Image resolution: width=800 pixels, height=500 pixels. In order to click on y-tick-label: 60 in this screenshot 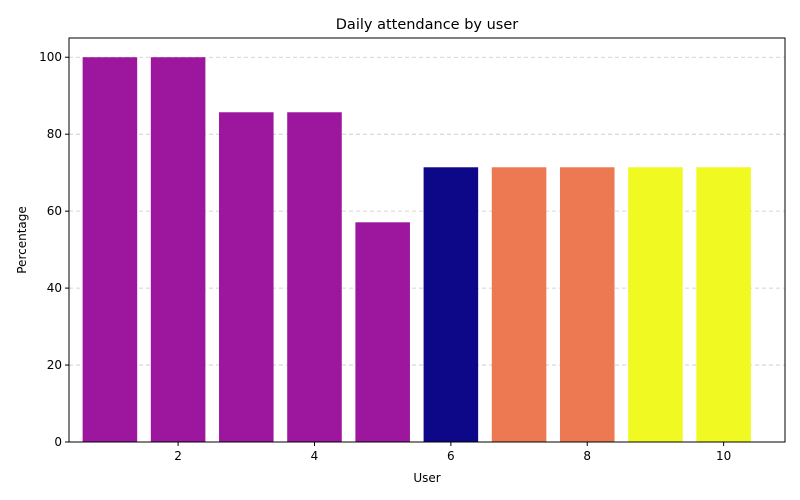, I will do `click(54, 211)`.